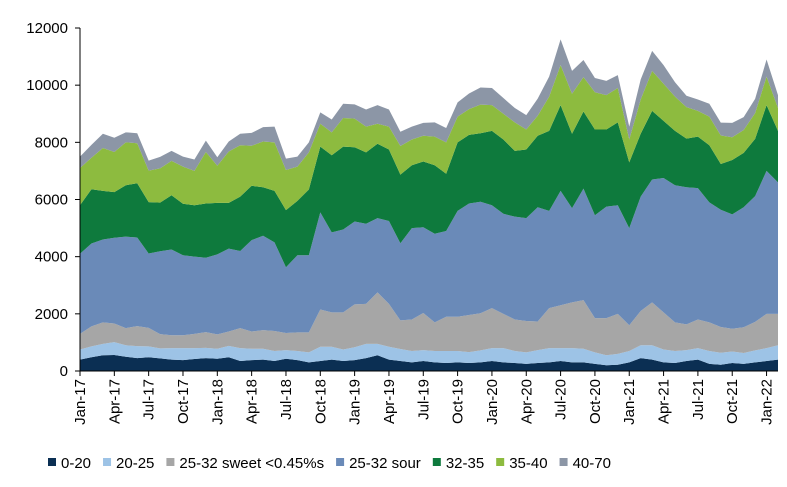  I want to click on y-tick-label: 0, so click(64, 371).